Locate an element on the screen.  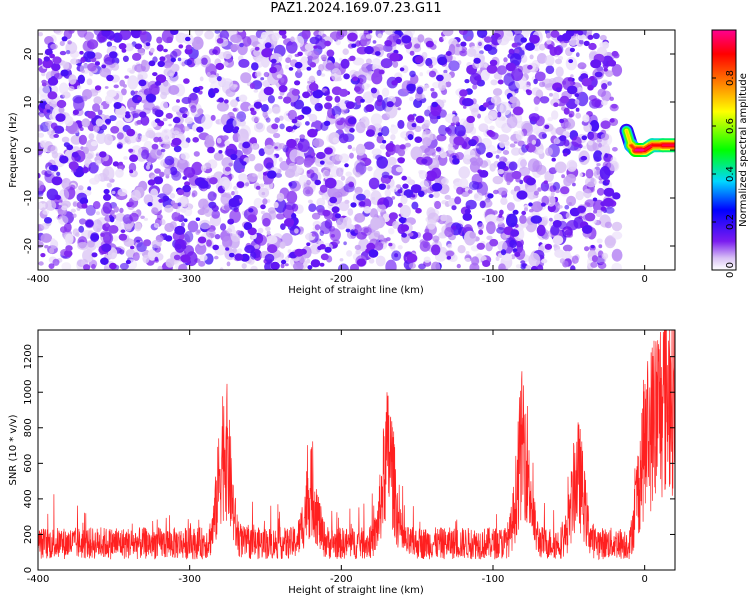
colorbar-label: Normalized spectral amplitude is located at coordinates (743, 150).